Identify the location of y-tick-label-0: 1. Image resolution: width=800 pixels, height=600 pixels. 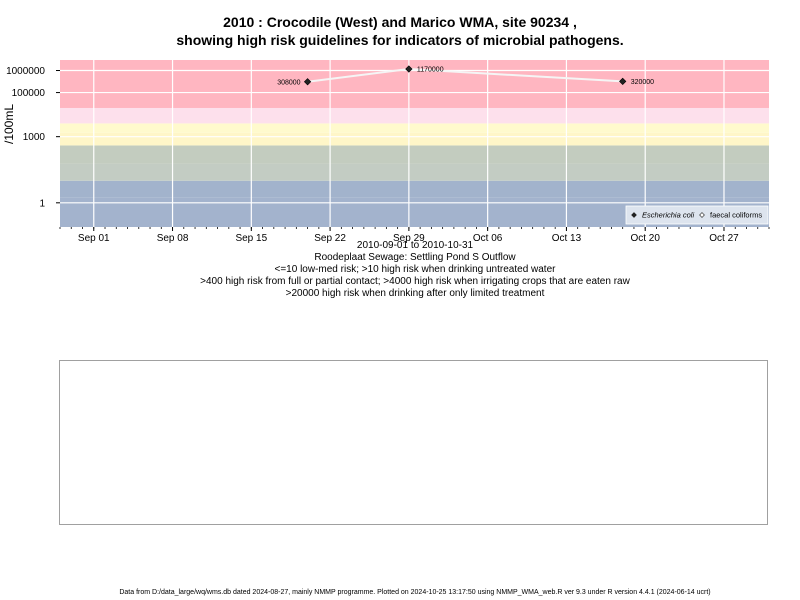
(42, 203).